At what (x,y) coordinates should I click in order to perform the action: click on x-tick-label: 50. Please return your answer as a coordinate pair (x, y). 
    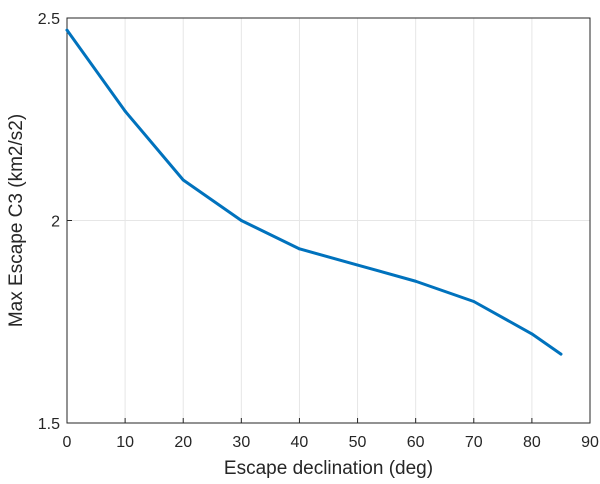
    Looking at the image, I should click on (358, 442).